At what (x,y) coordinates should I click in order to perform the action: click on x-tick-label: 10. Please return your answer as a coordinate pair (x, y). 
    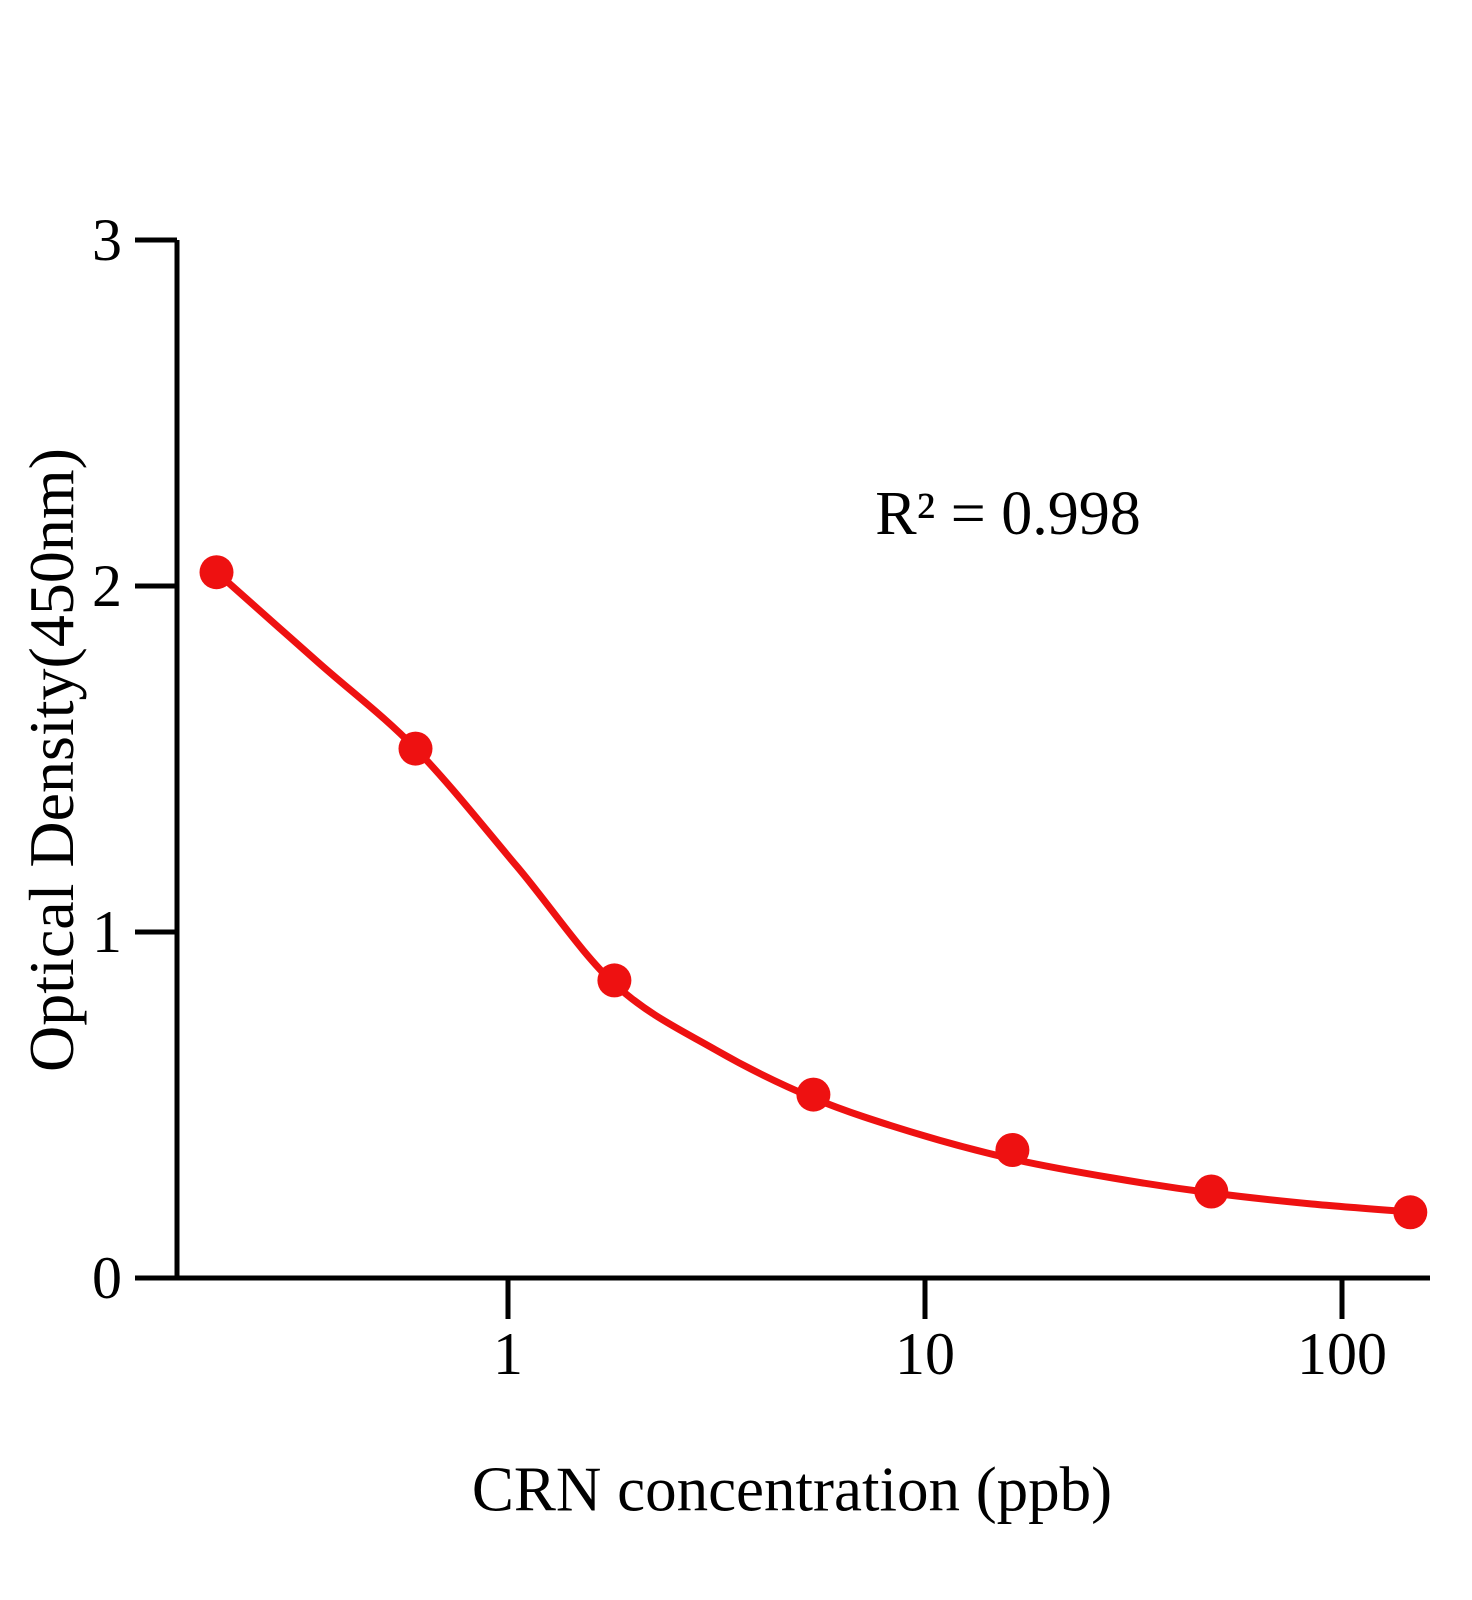
    Looking at the image, I should click on (925, 1354).